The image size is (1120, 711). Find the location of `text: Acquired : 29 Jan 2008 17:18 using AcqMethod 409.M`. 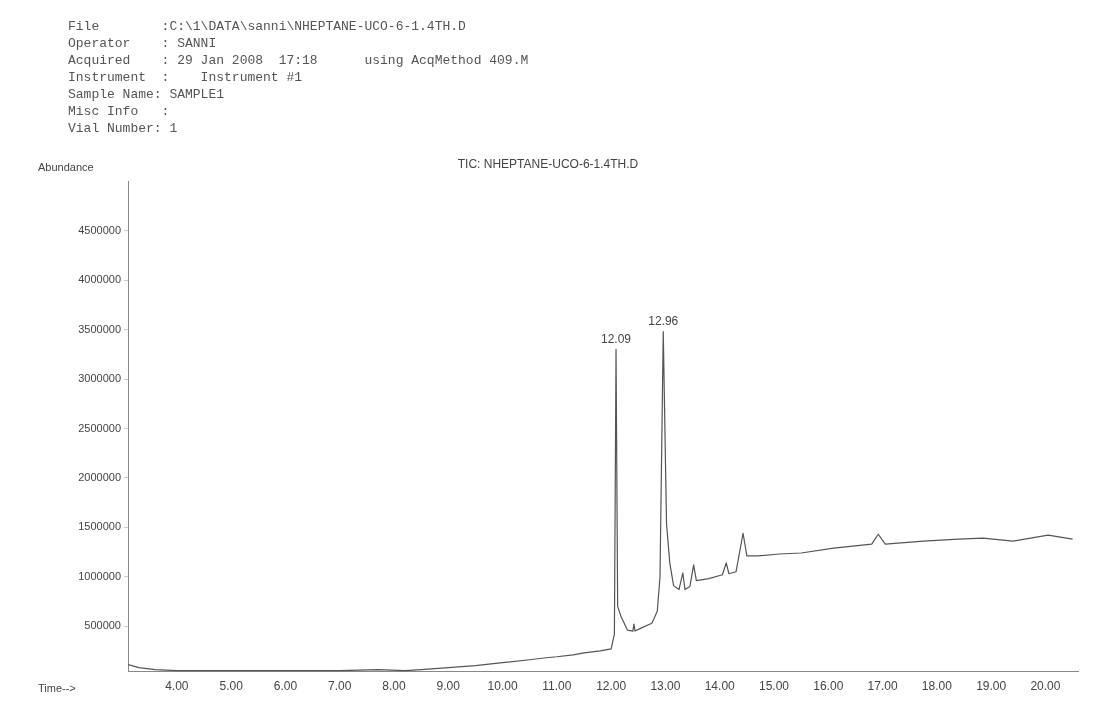

text: Acquired : 29 Jan 2008 17:18 using AcqMethod 409.M is located at coordinates (299, 60).